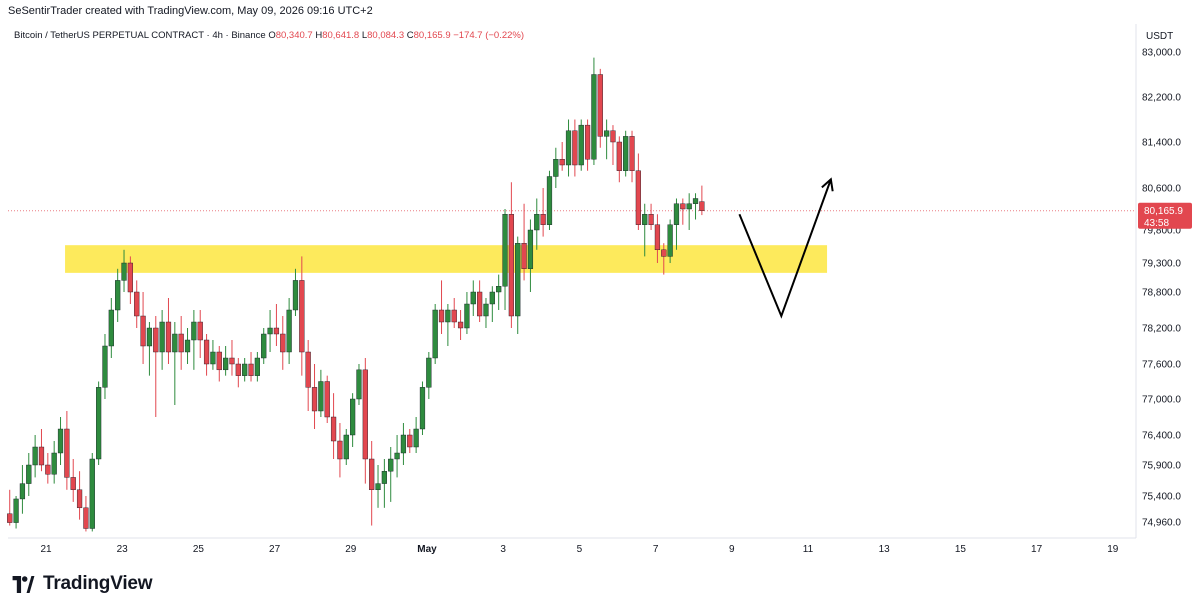 This screenshot has height=609, width=1199. I want to click on currency-label: USDT, so click(1159, 36).